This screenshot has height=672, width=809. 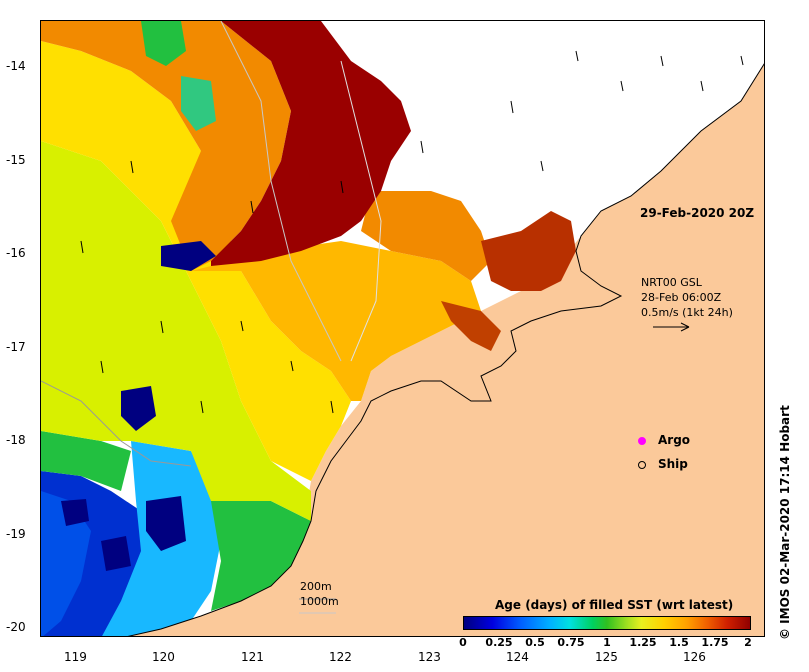 What do you see at coordinates (642, 441) in the screenshot?
I see `argo-marker` at bounding box center [642, 441].